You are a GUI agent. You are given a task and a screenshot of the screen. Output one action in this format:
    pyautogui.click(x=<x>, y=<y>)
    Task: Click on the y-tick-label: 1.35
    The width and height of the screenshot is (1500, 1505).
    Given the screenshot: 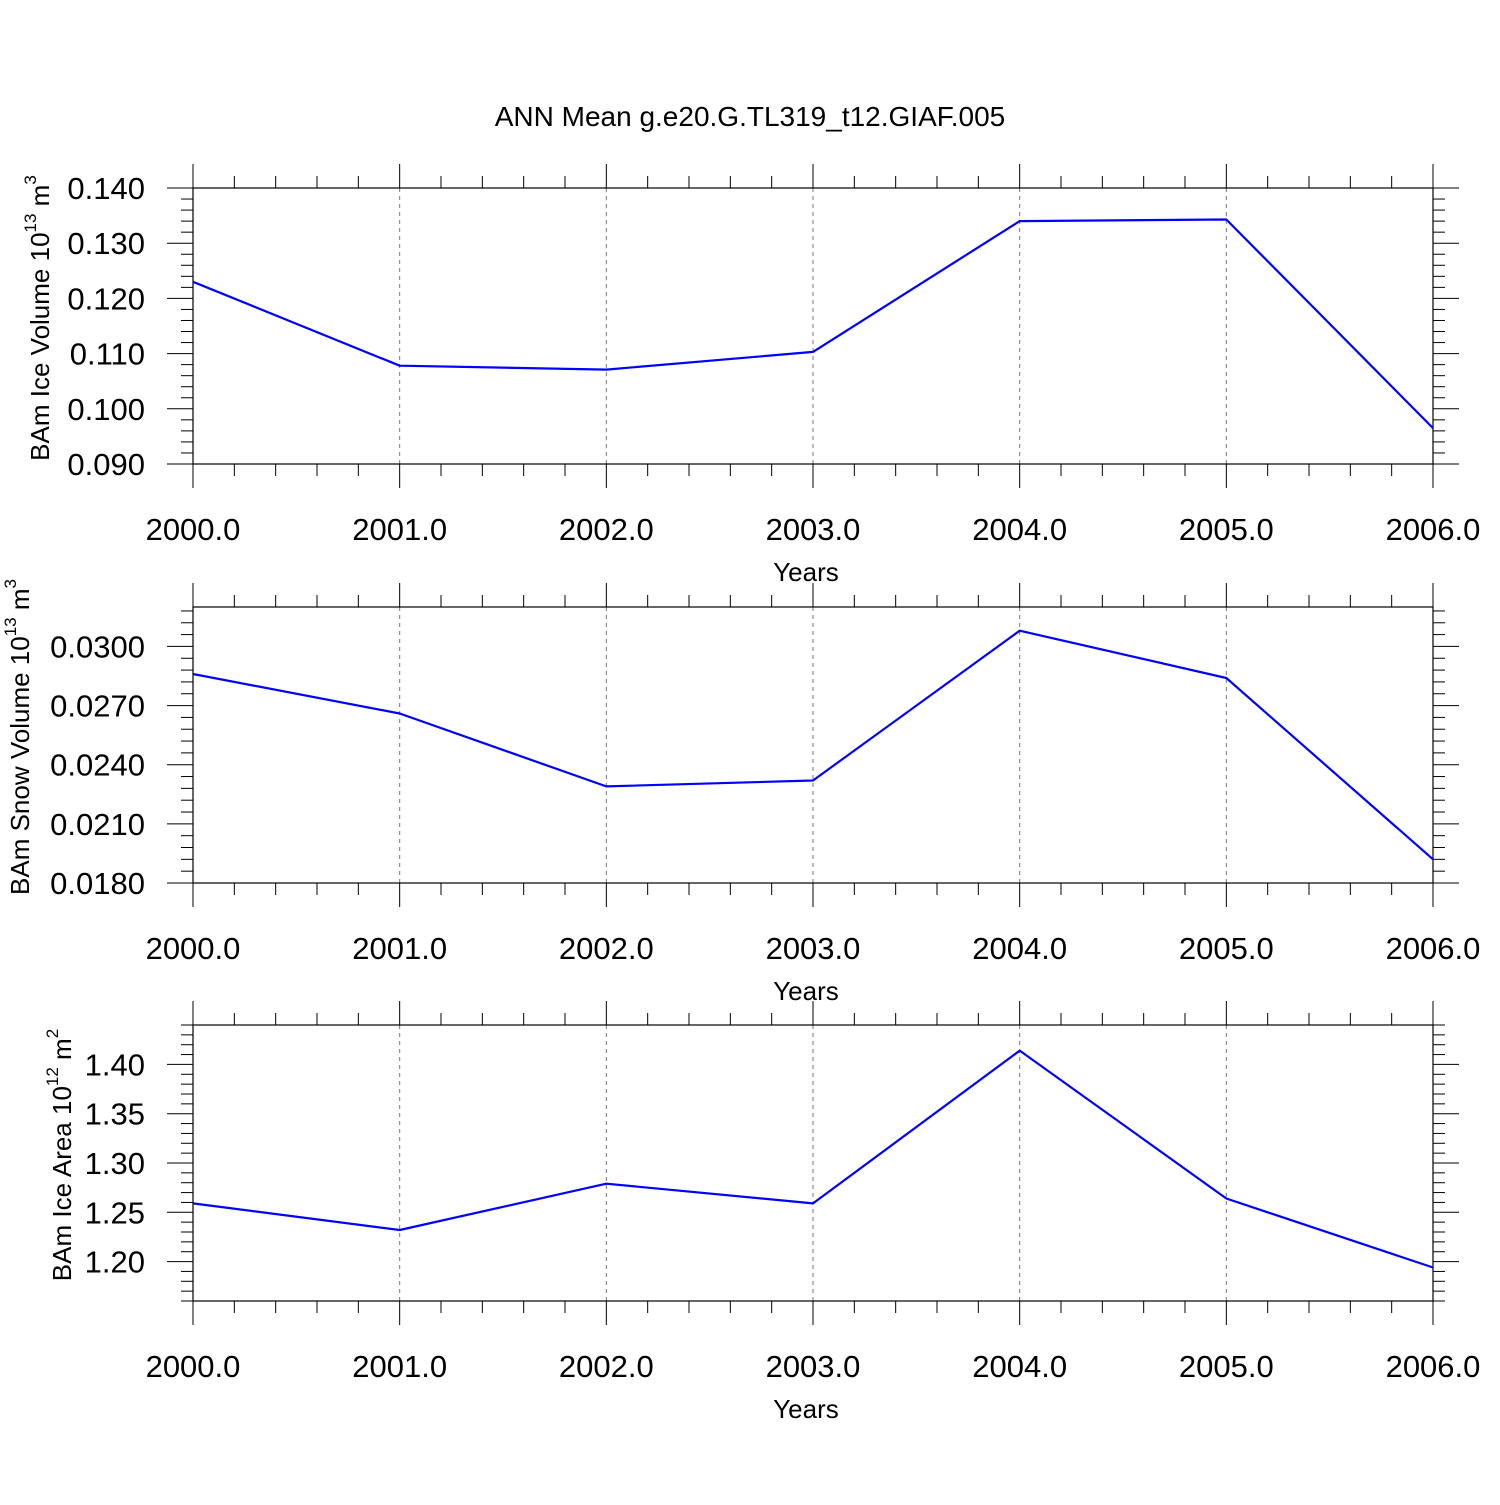 What is the action you would take?
    pyautogui.click(x=115, y=1114)
    